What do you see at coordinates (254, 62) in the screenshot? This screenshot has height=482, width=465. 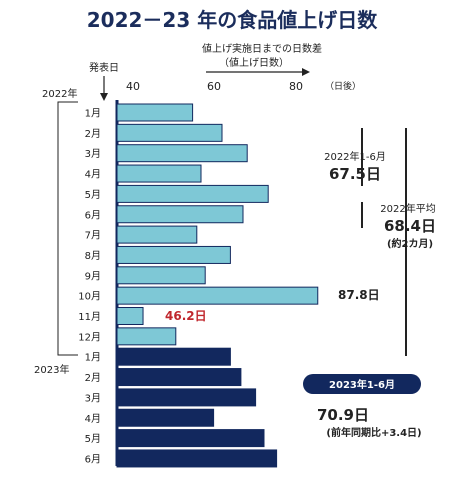 I see `x-axis-caption-line2: （値上げ日数）` at bounding box center [254, 62].